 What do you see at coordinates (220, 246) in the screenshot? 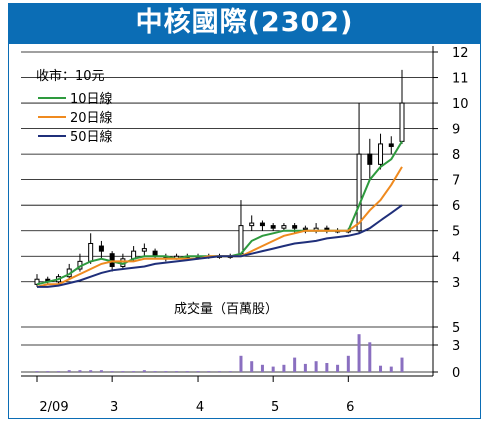
I see `ma-line` at bounding box center [220, 246].